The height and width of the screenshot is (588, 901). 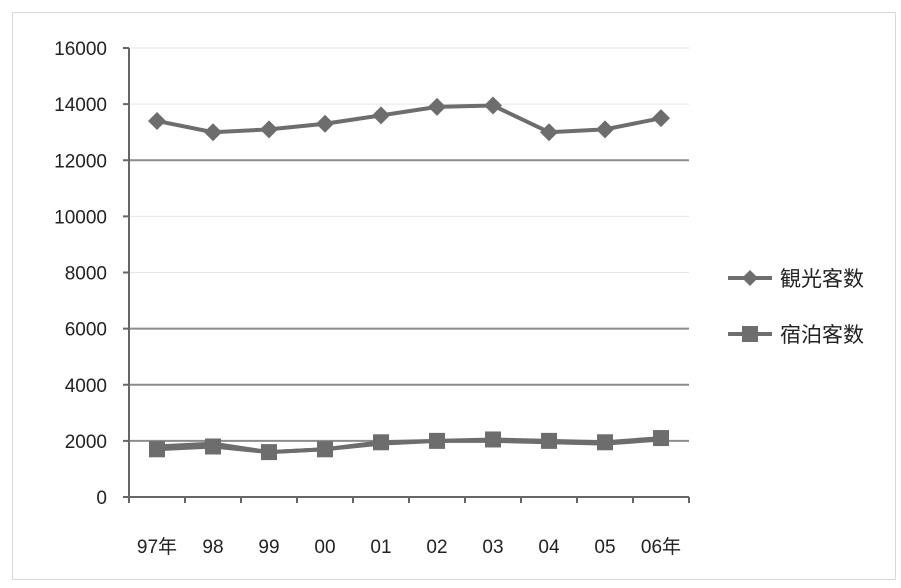 I want to click on x-tick-label: 97年, so click(x=157, y=547).